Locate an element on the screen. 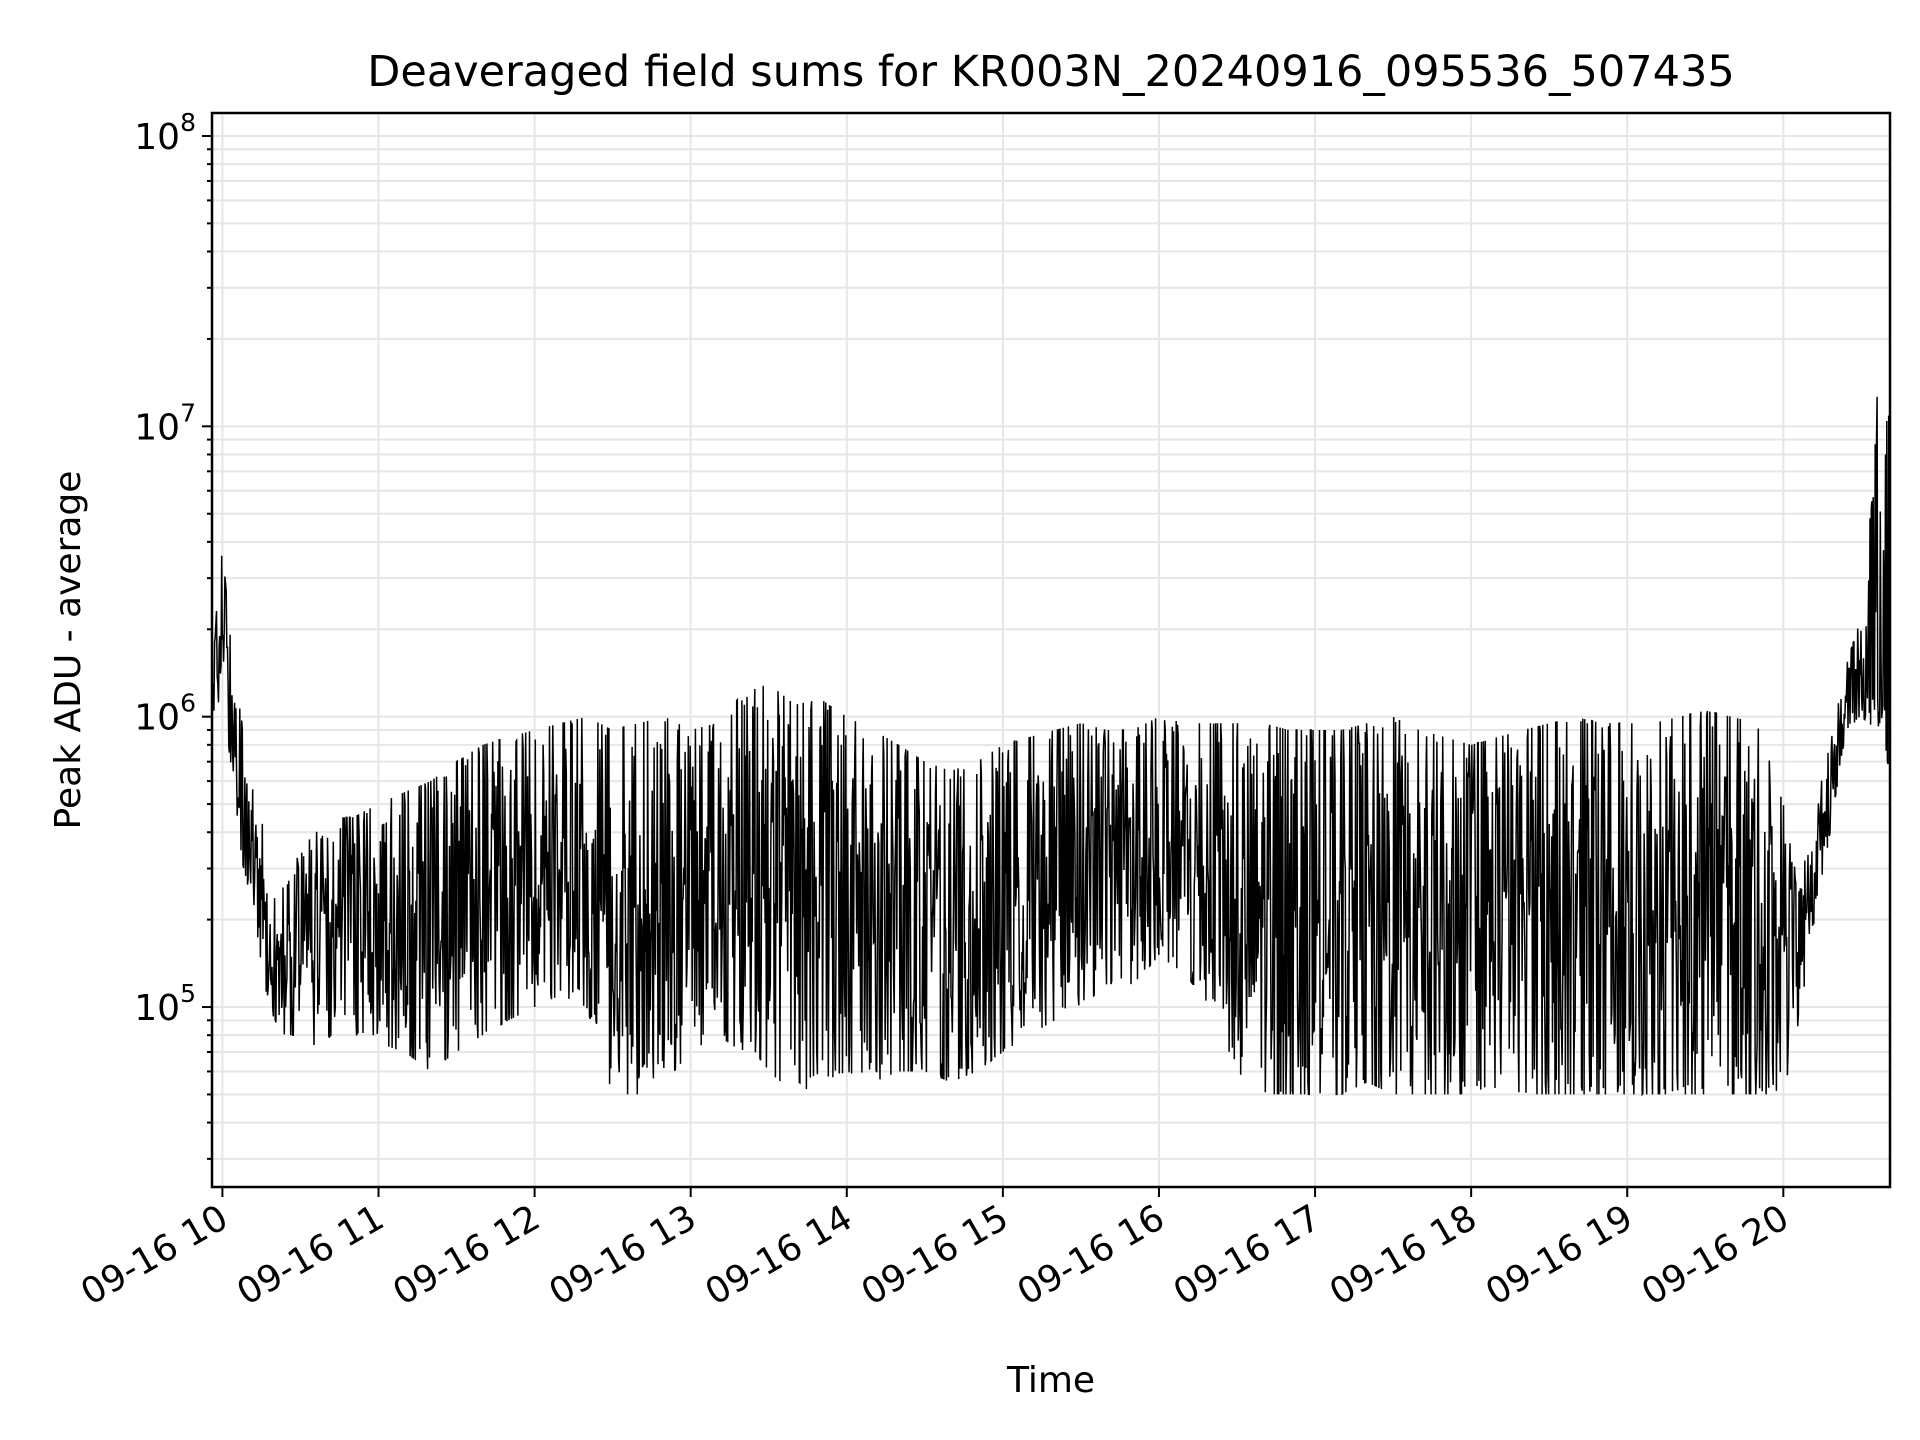 This screenshot has width=1920, height=1440. y-tick-label: 10⁸ is located at coordinates (165, 133).